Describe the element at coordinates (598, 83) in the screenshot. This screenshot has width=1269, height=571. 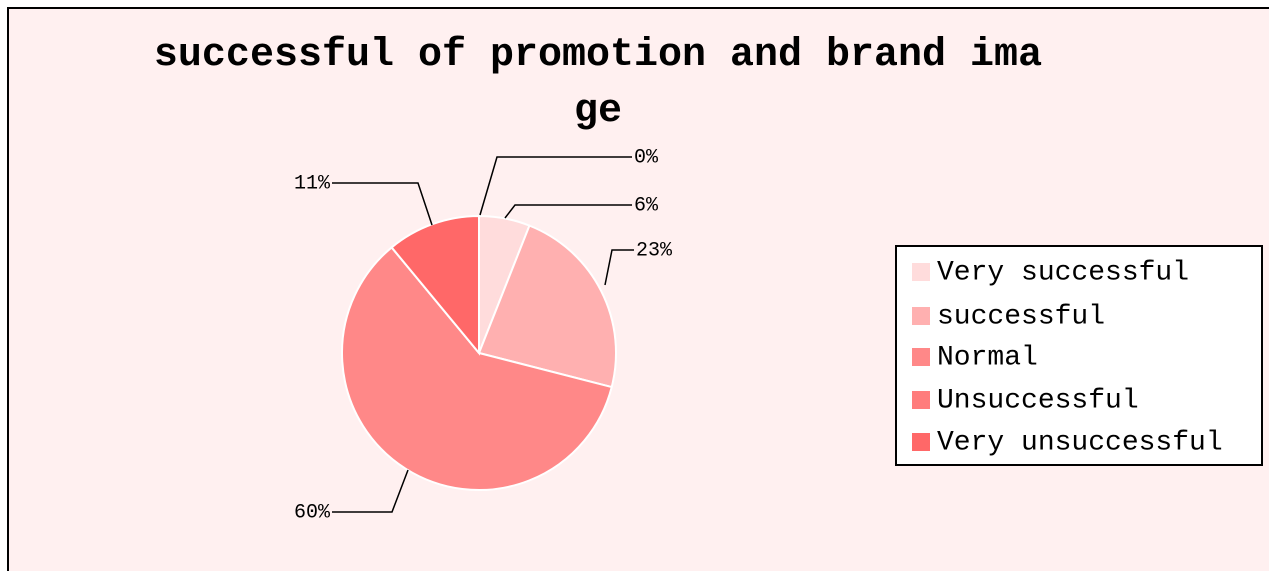
I see `chart-title: successful of promotion and brand image` at that location.